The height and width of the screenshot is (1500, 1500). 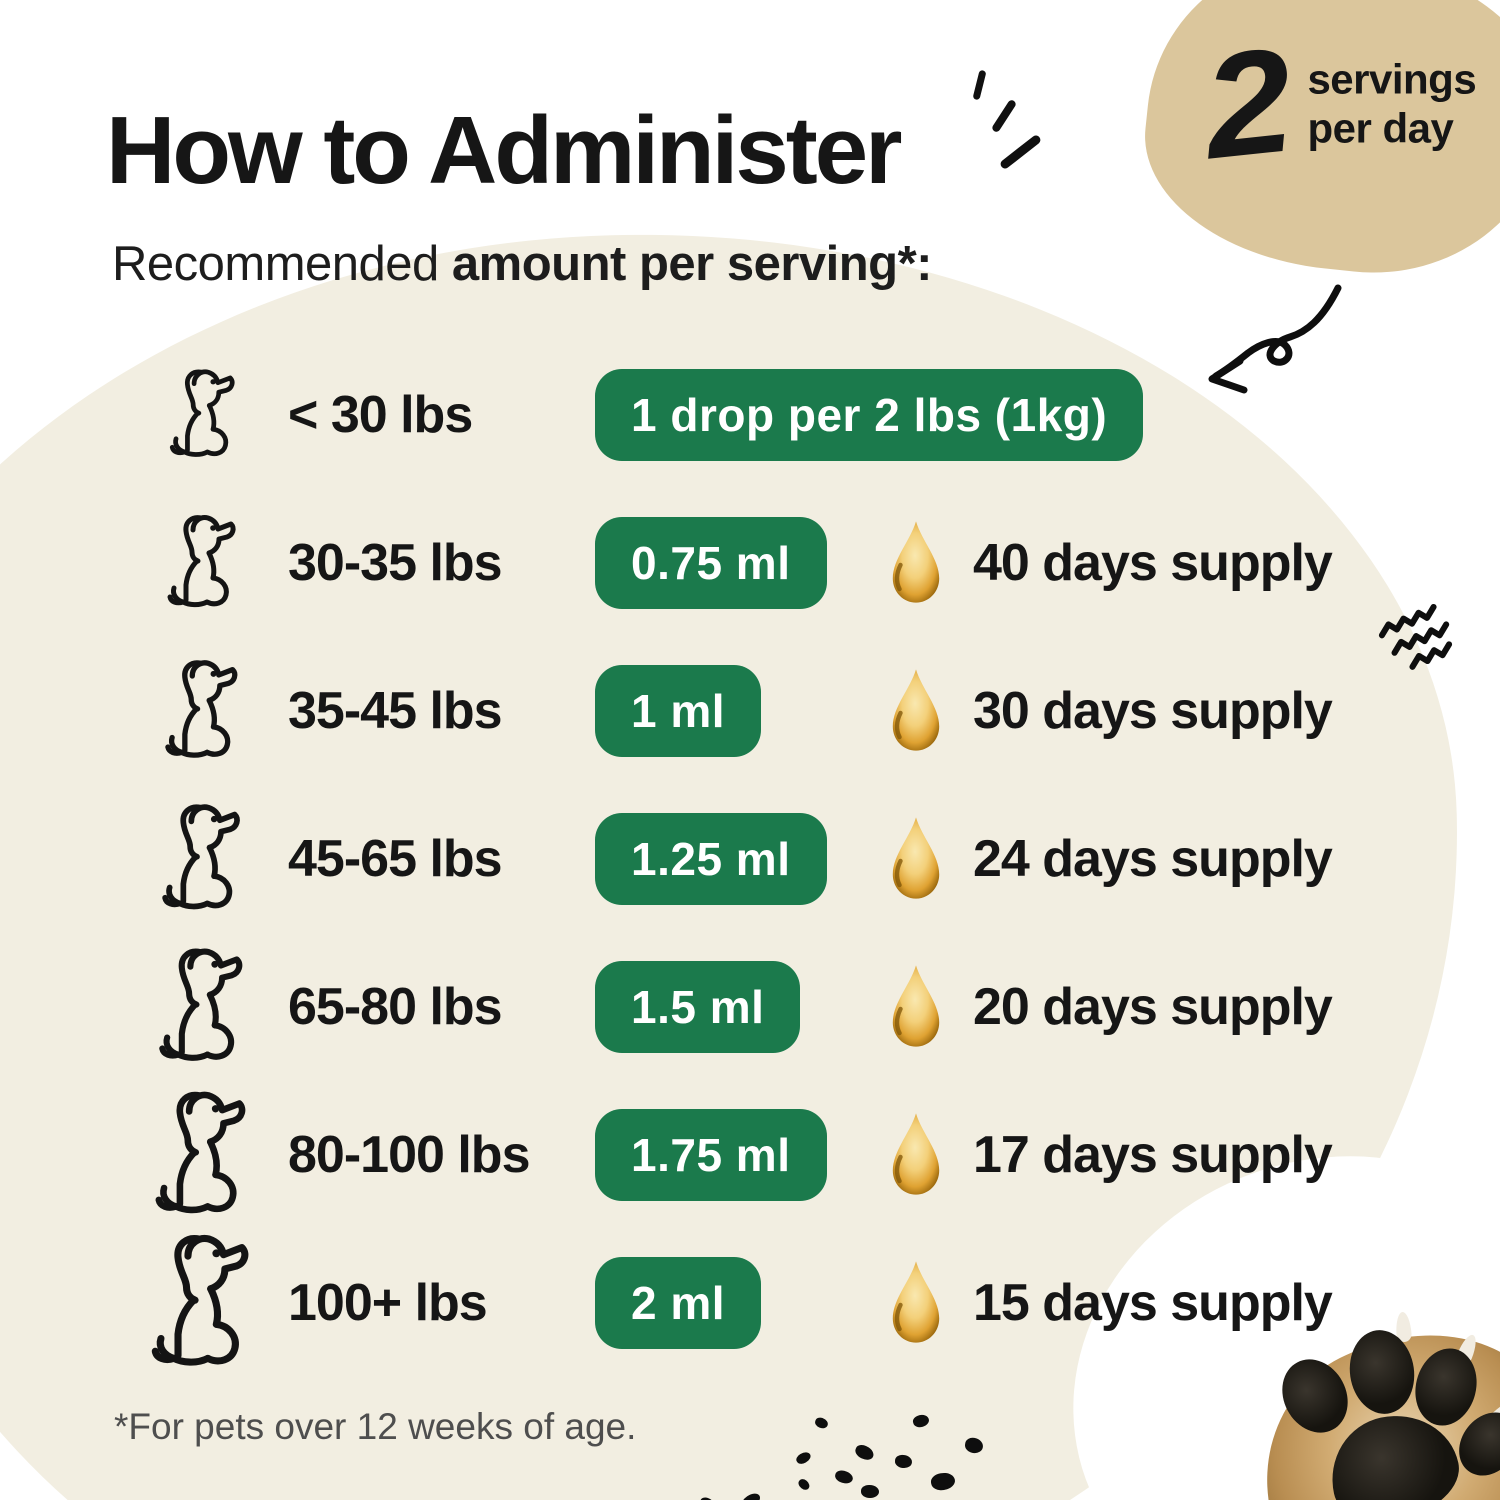 I want to click on days-supply-label: 30 days supply, so click(x=1153, y=711).